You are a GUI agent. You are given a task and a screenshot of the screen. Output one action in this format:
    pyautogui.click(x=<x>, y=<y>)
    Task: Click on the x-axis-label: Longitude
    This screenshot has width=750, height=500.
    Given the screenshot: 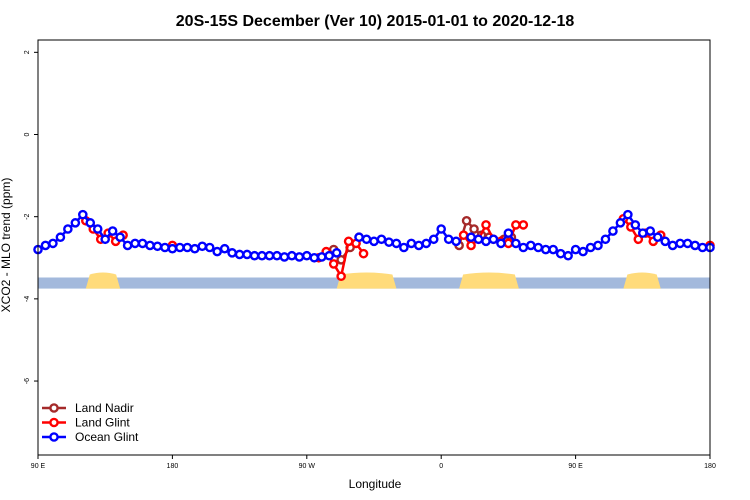 What is the action you would take?
    pyautogui.click(x=375, y=484)
    